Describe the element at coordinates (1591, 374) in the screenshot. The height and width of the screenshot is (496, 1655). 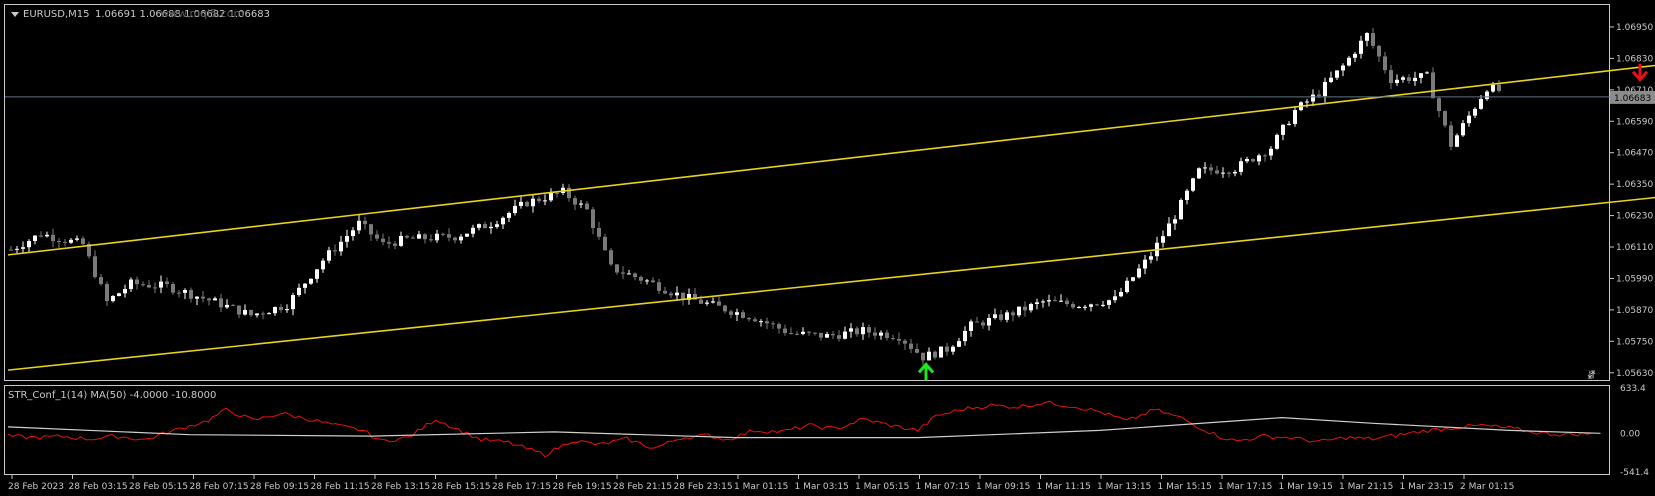
I see `shift-icon: ↹` at that location.